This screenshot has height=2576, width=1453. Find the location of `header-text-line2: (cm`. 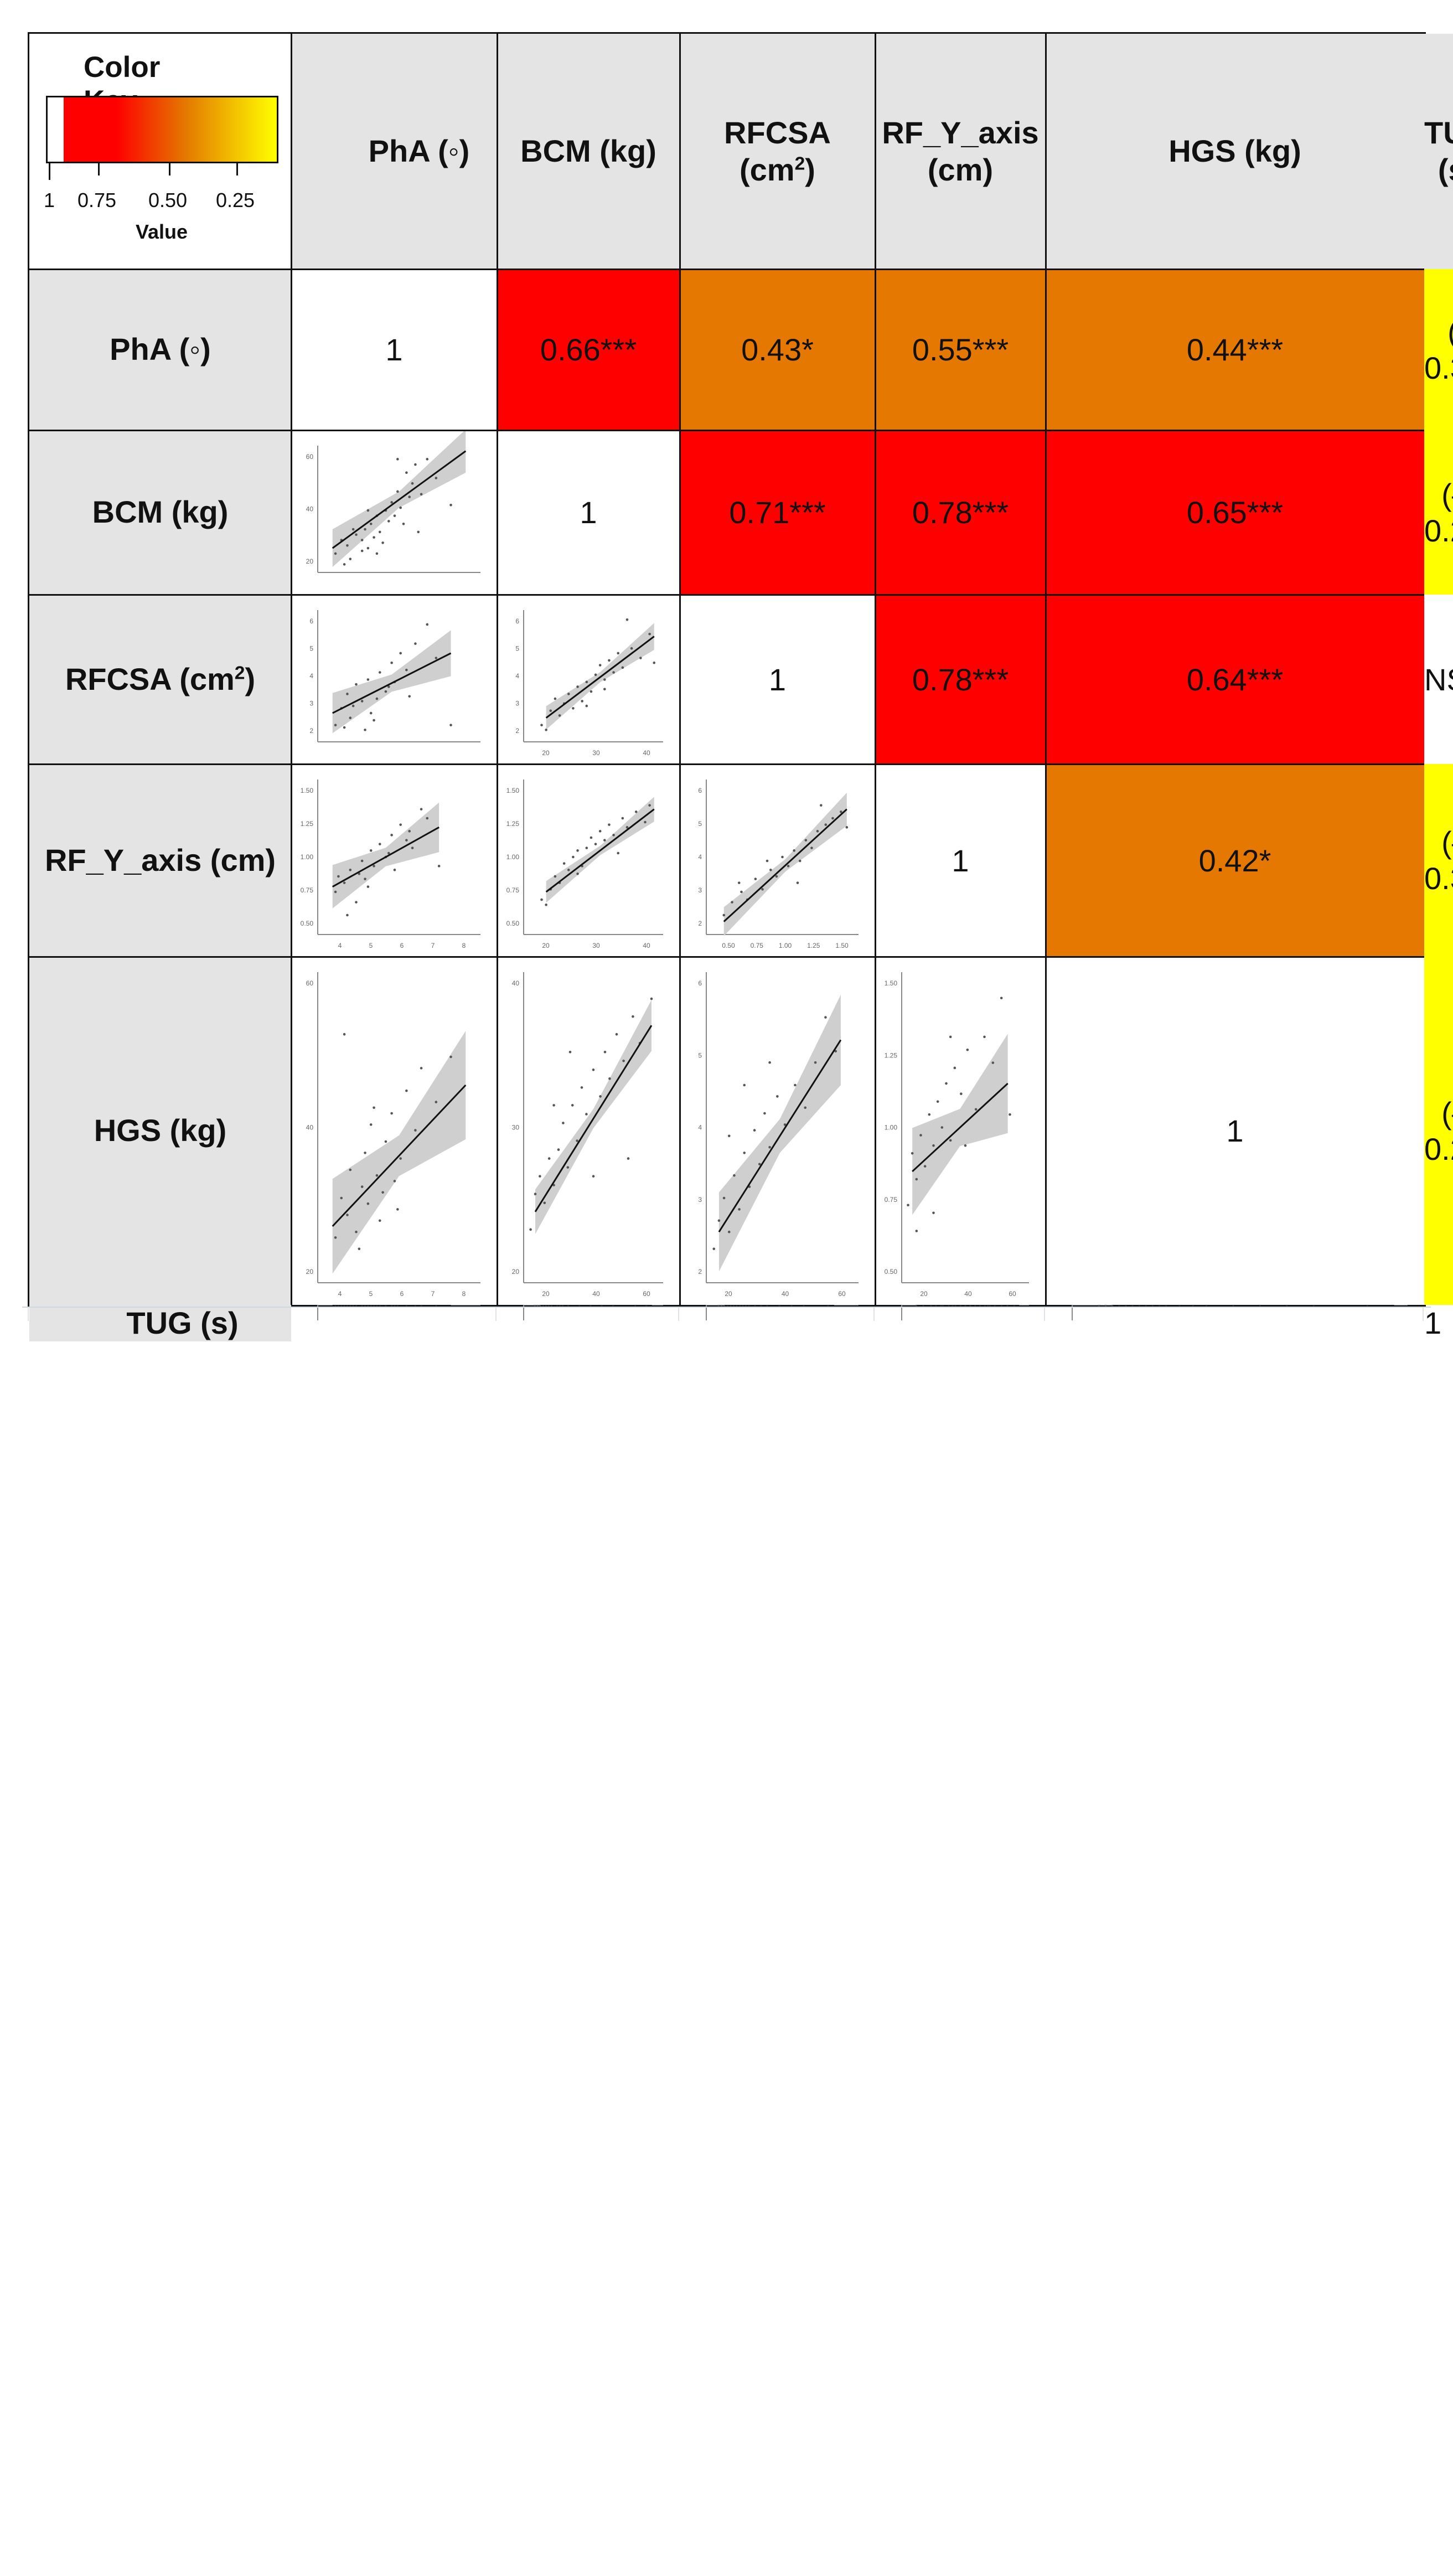

header-text-line2: (cm is located at coordinates (767, 169).